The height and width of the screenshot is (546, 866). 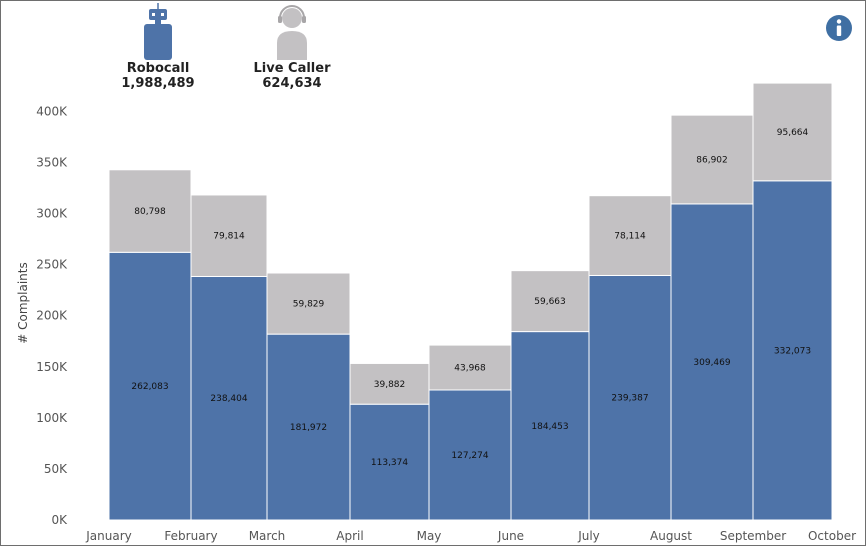 What do you see at coordinates (429, 536) in the screenshot?
I see `x-tick-label: May` at bounding box center [429, 536].